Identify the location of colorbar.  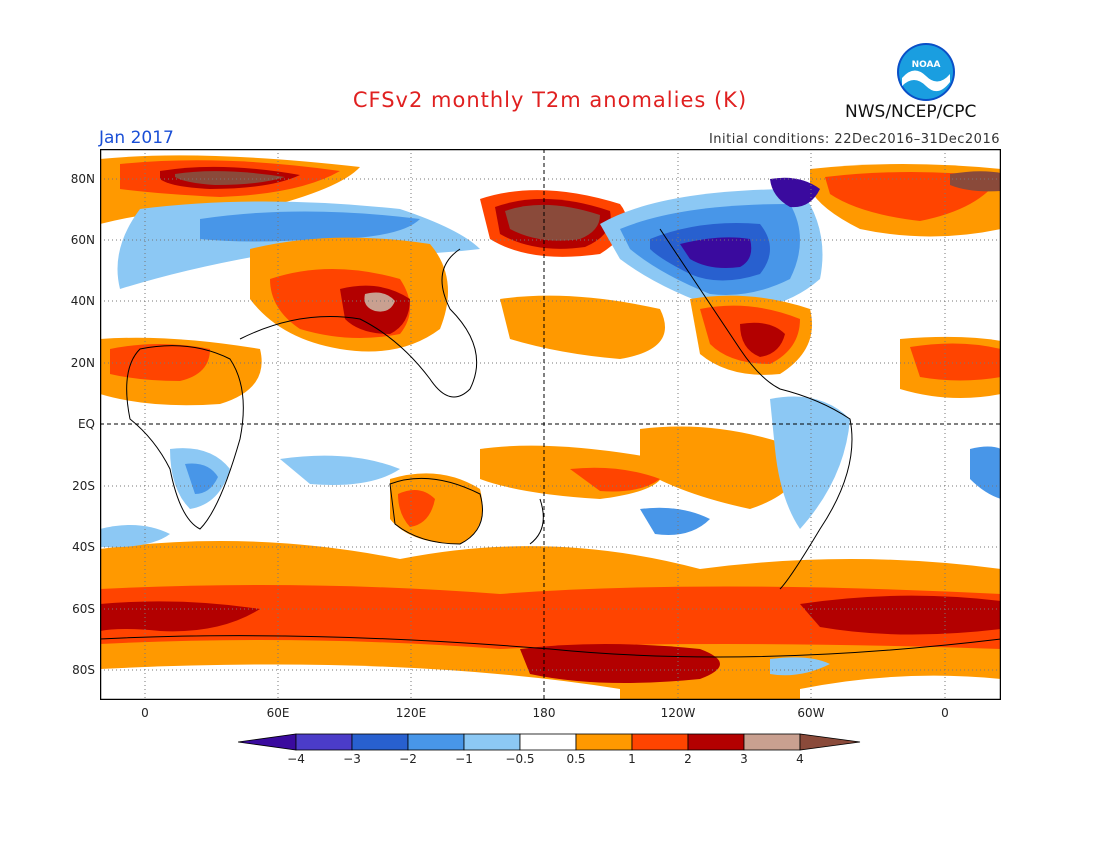
(549, 742).